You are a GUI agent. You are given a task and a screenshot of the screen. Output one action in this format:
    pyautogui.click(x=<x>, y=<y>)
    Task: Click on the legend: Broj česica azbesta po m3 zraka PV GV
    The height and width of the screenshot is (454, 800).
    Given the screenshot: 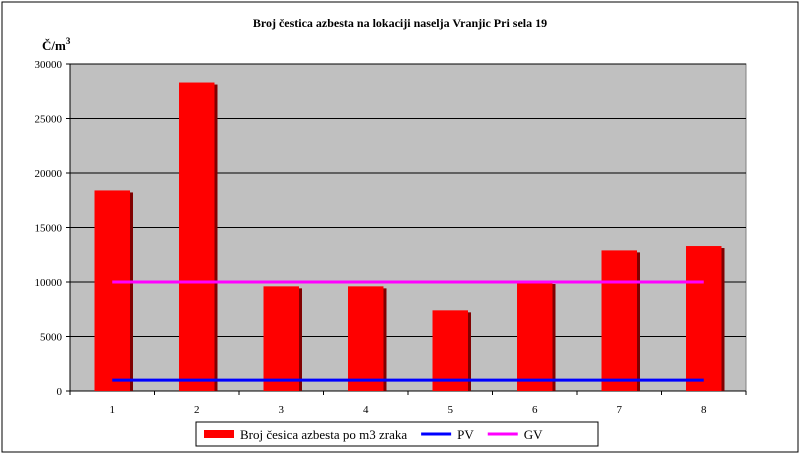 What is the action you would take?
    pyautogui.click(x=397, y=434)
    